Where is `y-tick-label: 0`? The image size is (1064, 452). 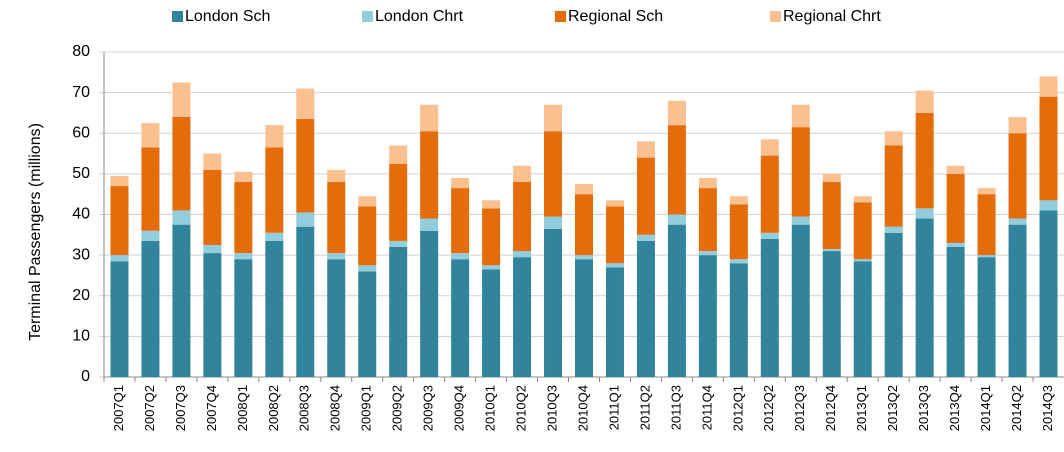 y-tick-label: 0 is located at coordinates (85, 376).